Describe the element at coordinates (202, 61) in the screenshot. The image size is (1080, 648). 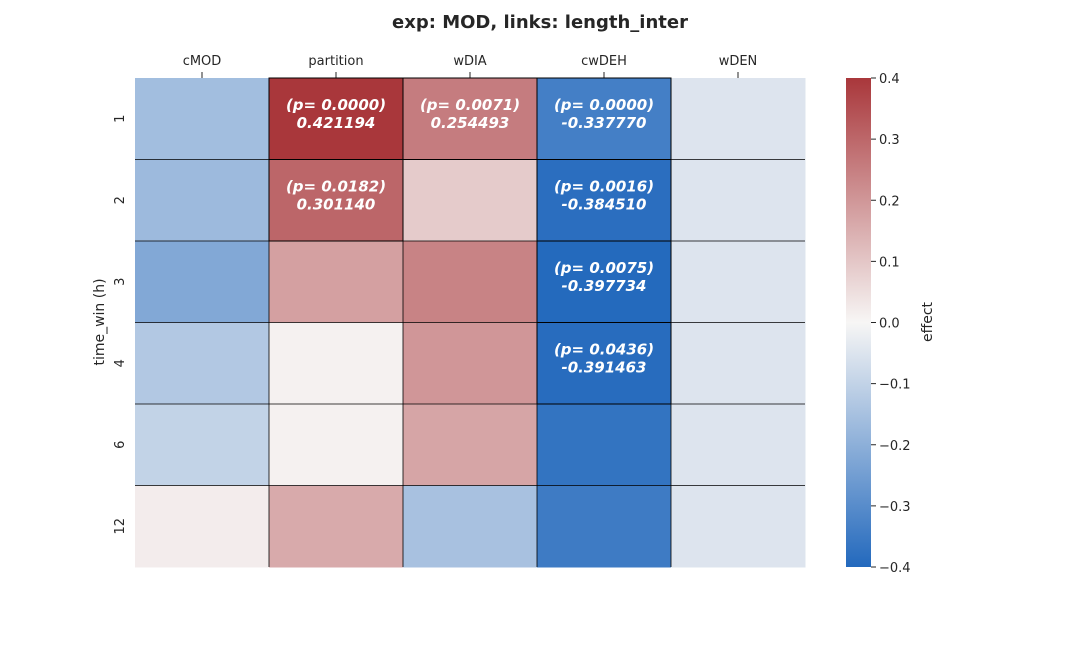
I see `column-label: cMOD` at that location.